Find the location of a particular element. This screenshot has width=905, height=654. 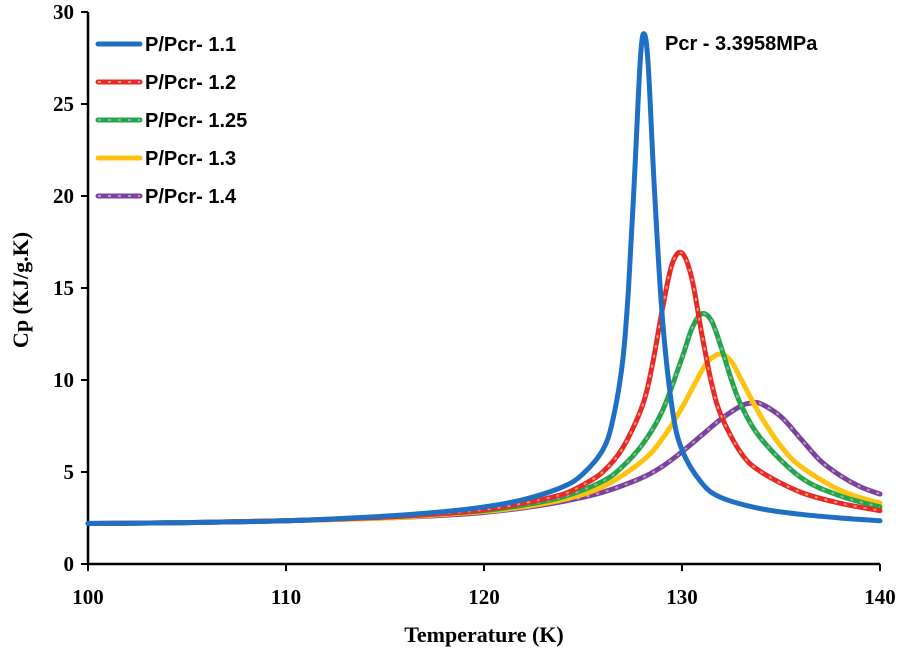

legend-label: P/Pcr- 1.25 is located at coordinates (196, 121).